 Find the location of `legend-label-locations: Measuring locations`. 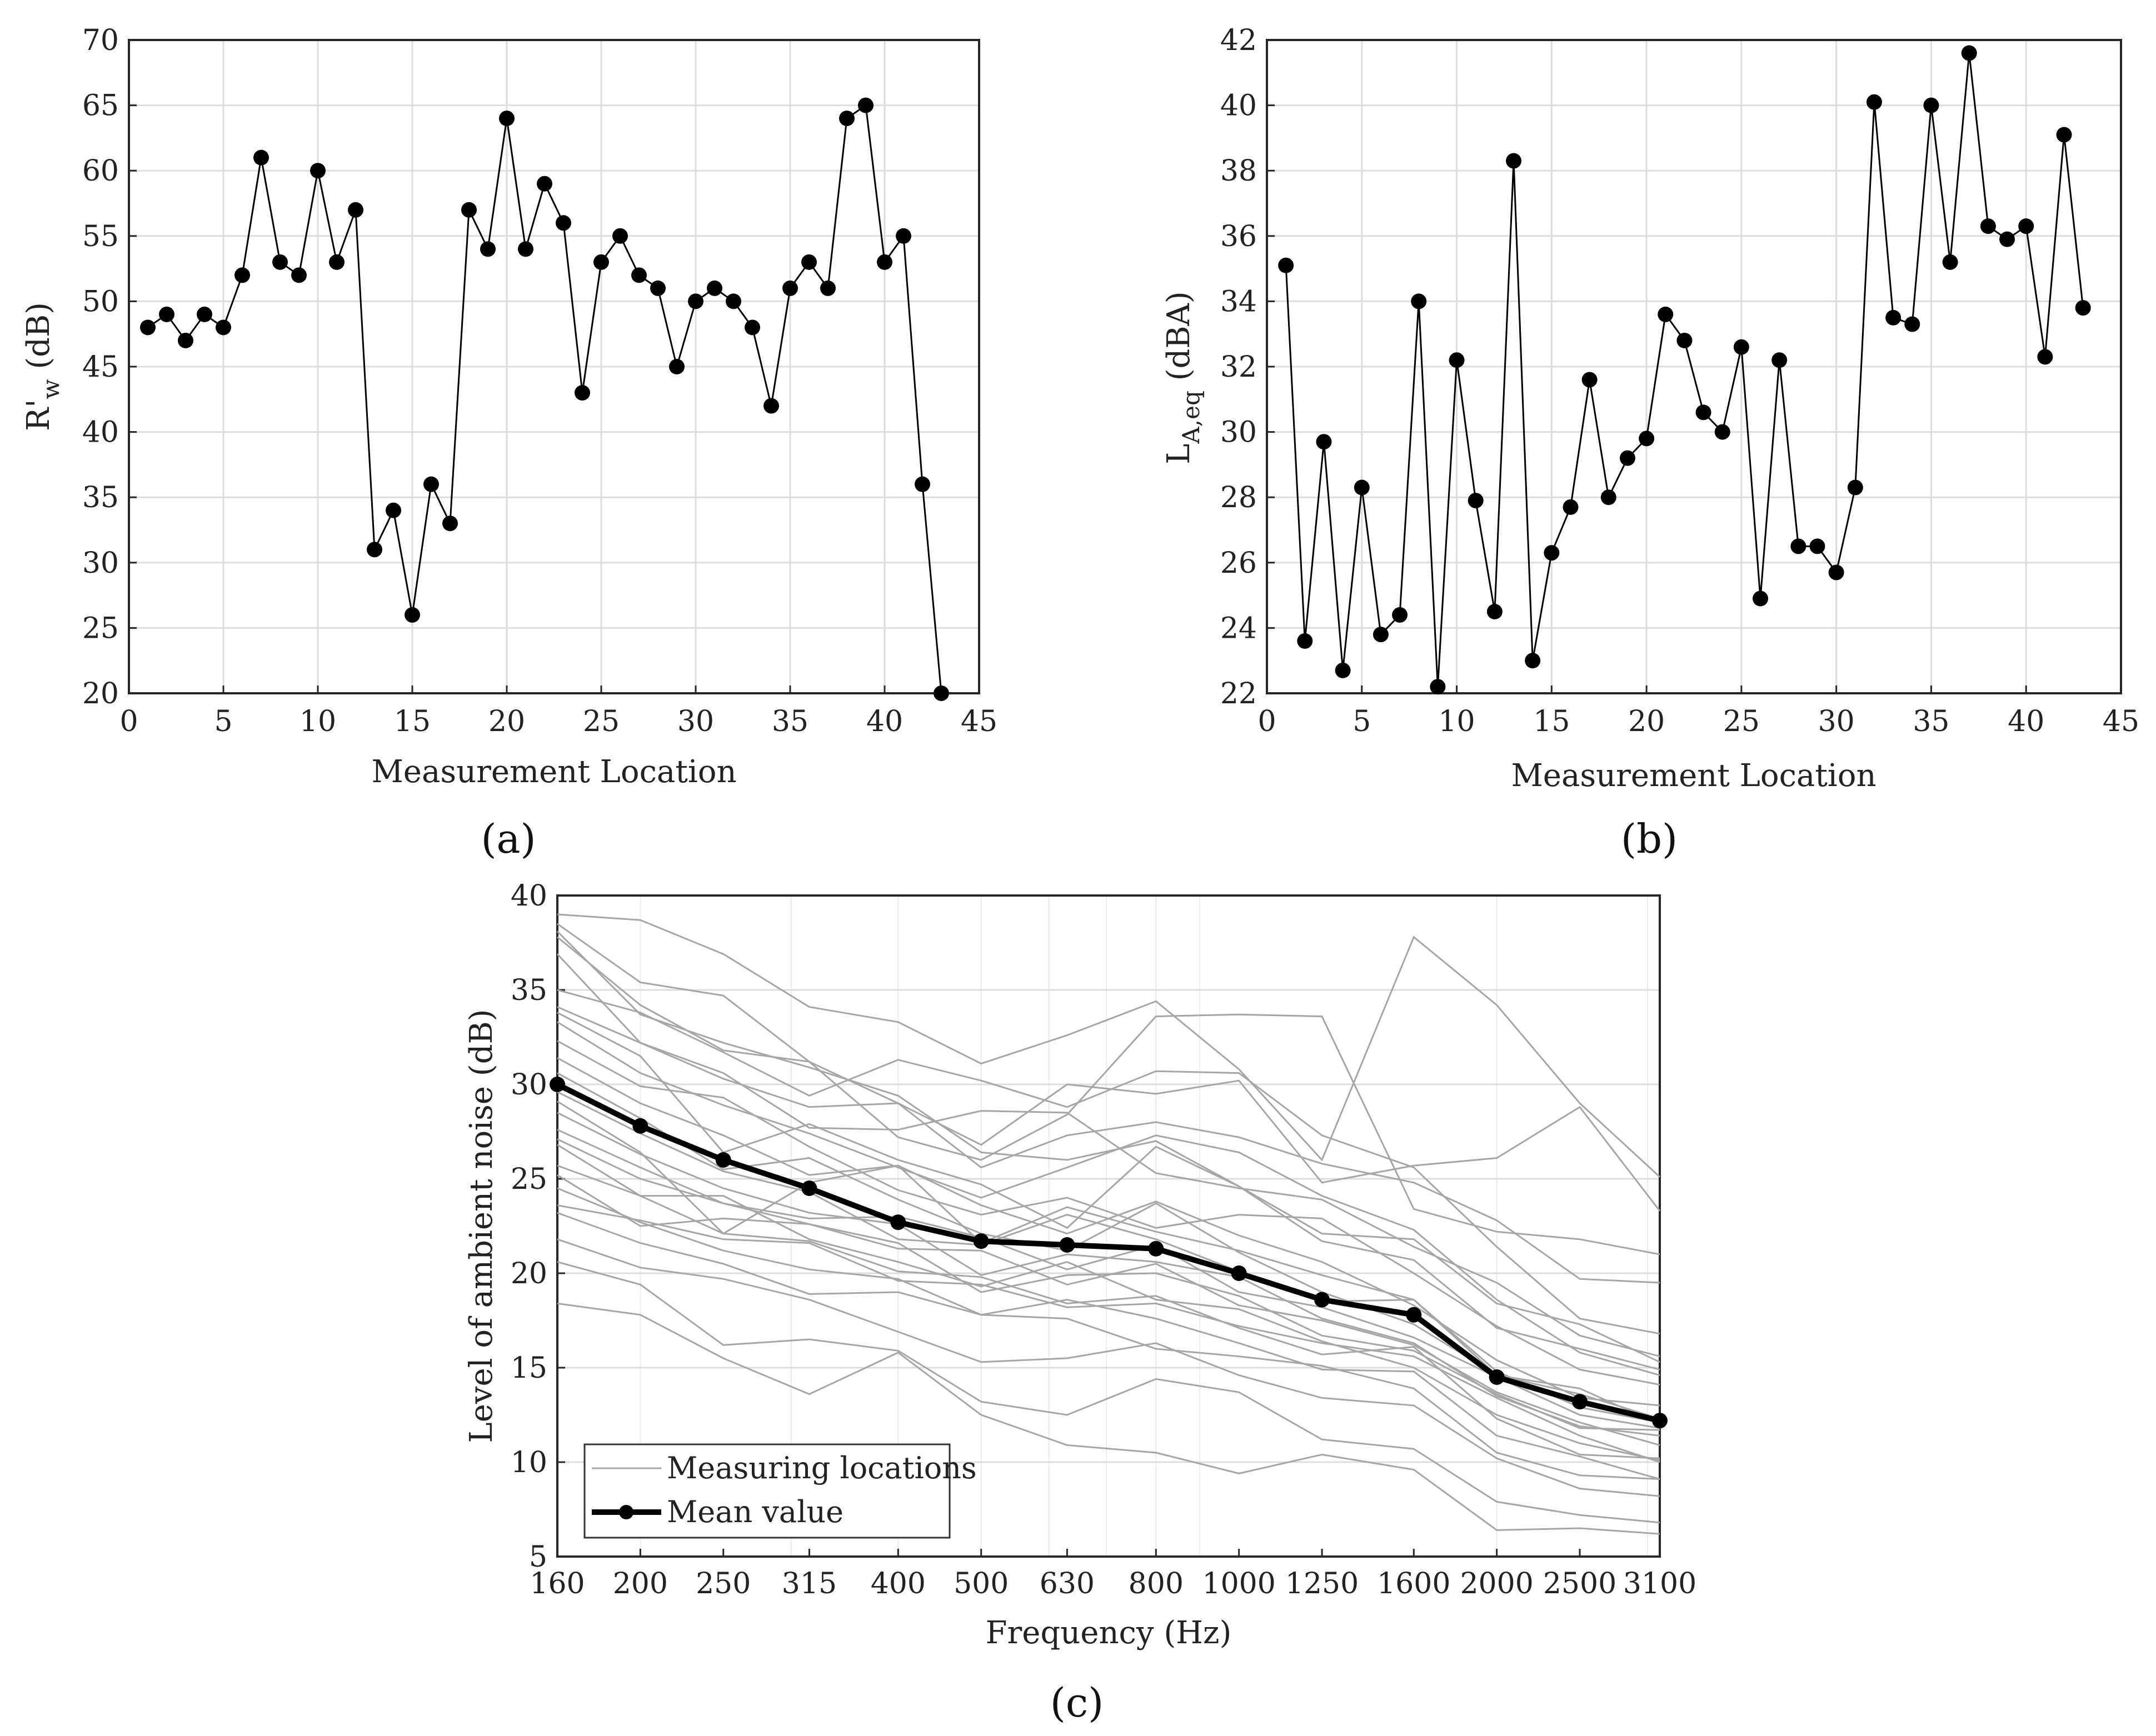

legend-label-locations: Measuring locations is located at coordinates (822, 1467).